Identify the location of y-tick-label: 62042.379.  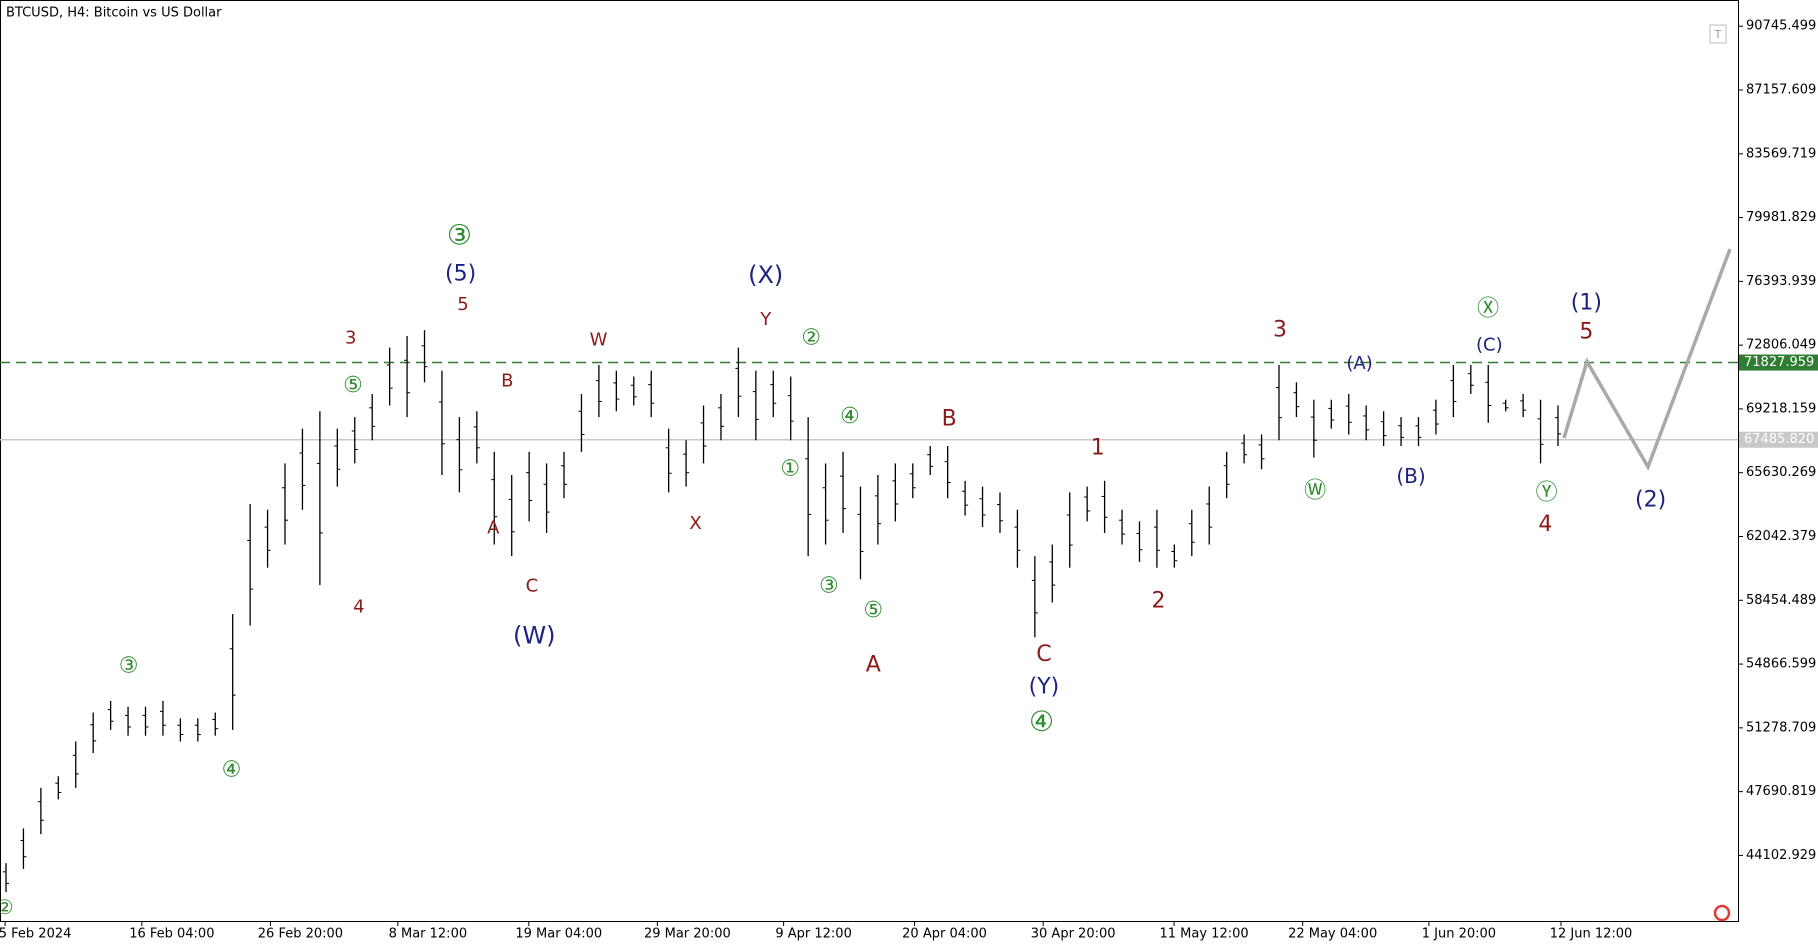
(1781, 536).